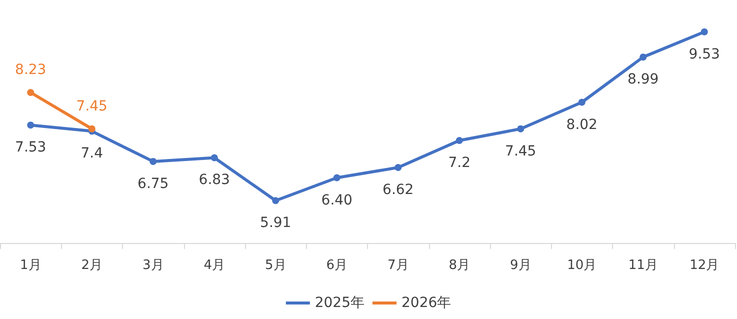  Describe the element at coordinates (337, 265) in the screenshot. I see `x-tick-label: 6月` at that location.